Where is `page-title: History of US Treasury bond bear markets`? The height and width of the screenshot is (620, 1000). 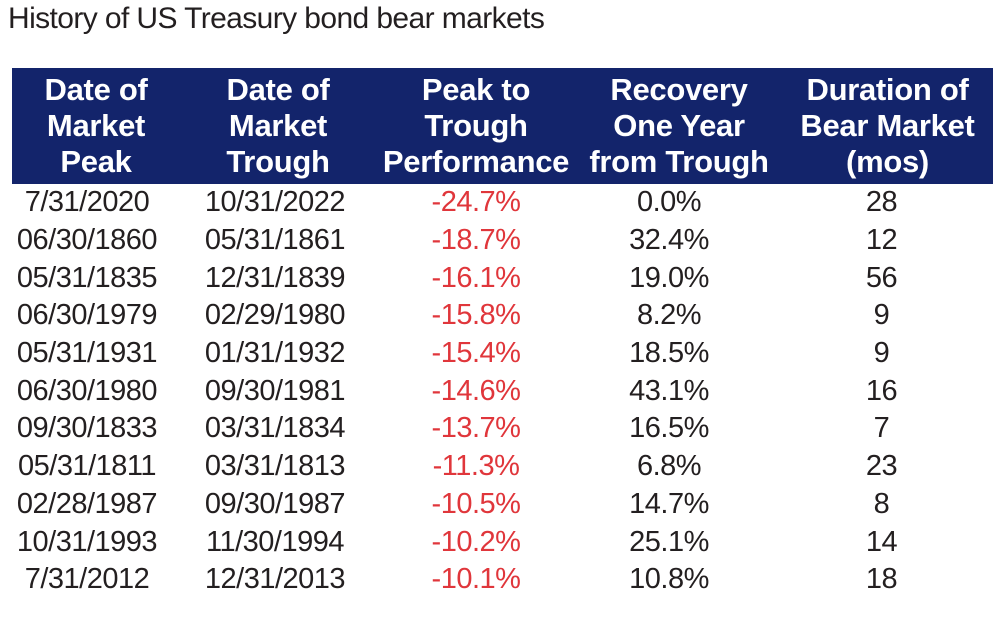
page-title: History of US Treasury bond bear markets is located at coordinates (276, 18).